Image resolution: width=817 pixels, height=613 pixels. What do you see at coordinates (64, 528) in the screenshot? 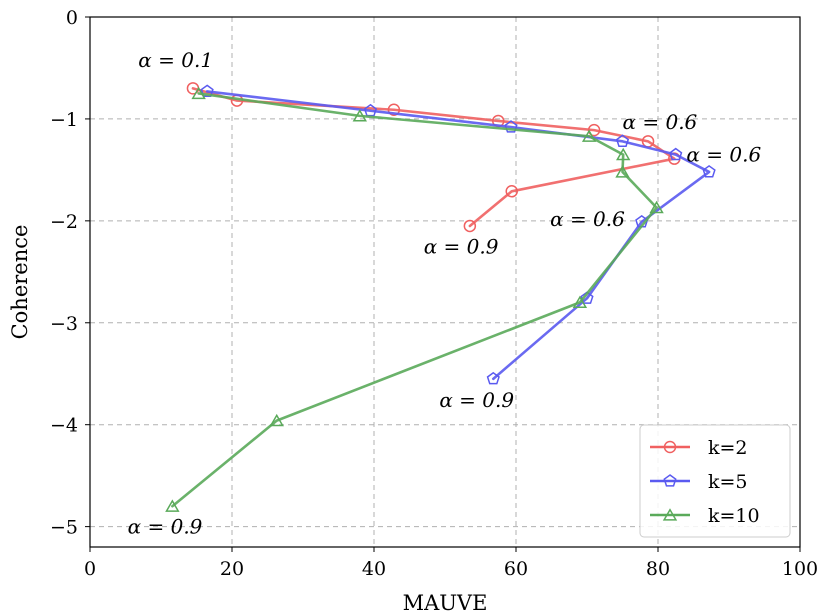
I see `y-tick-label: −5` at bounding box center [64, 528].